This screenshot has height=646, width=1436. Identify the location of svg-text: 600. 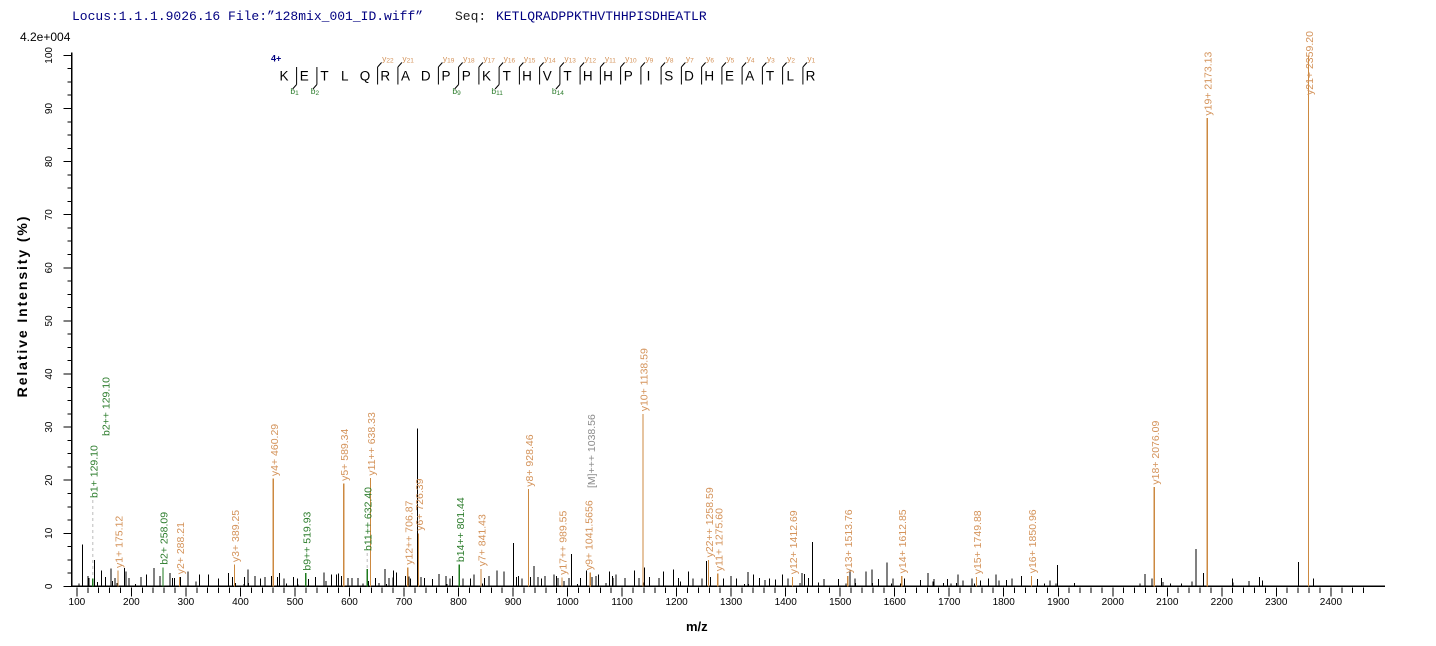
(349, 602).